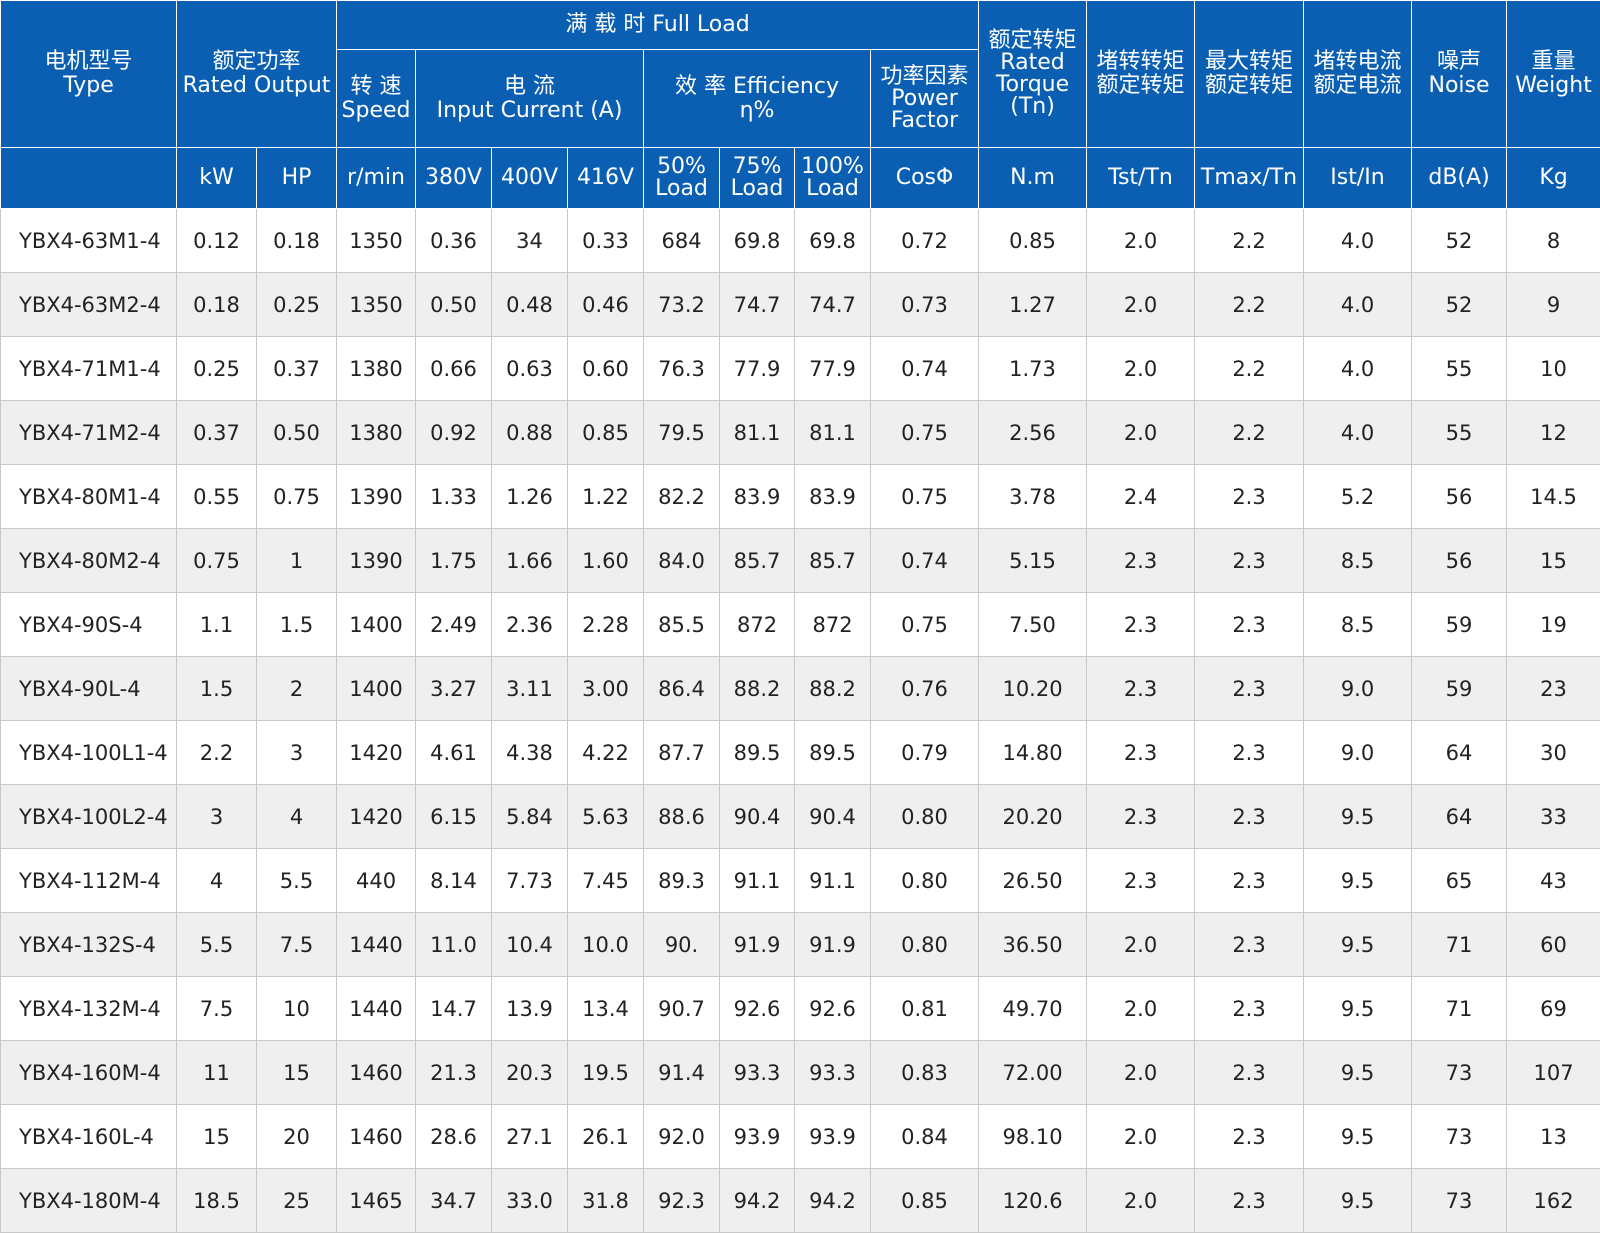  What do you see at coordinates (216, 752) in the screenshot?
I see `kw-cell: 2.2` at bounding box center [216, 752].